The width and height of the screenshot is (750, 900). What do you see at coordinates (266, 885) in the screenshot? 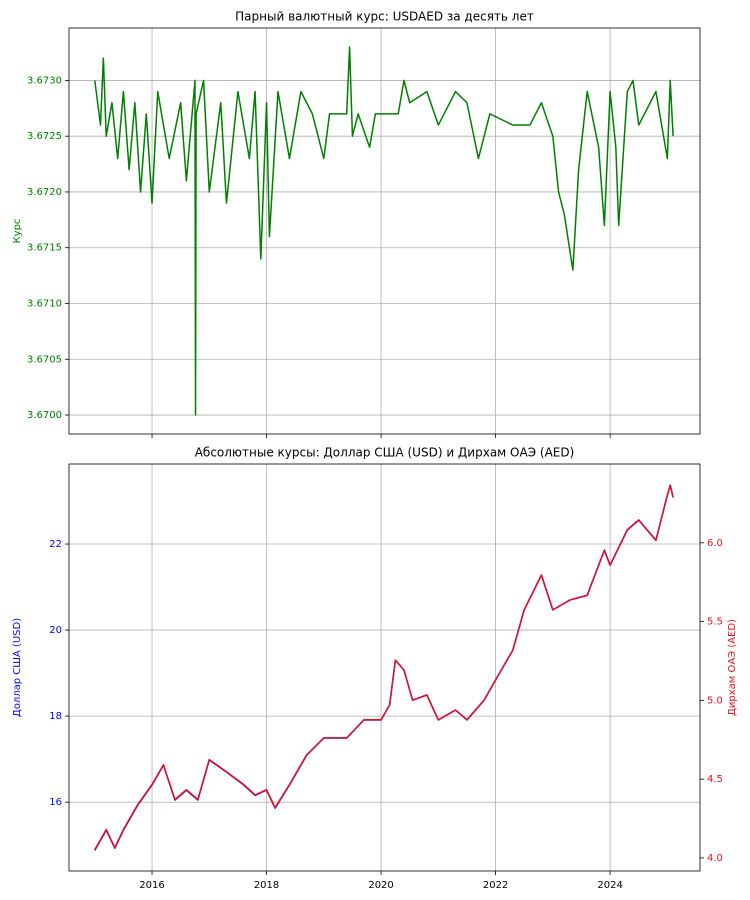
I see `x-tick-label: 2018` at bounding box center [266, 885].